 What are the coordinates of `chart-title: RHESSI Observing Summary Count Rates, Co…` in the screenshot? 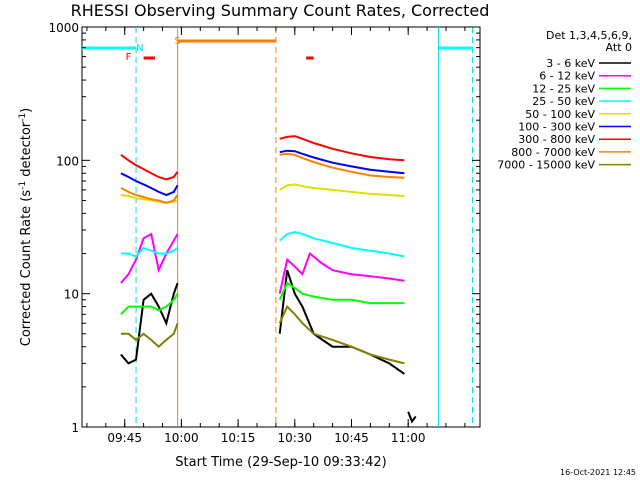 It's located at (280, 10).